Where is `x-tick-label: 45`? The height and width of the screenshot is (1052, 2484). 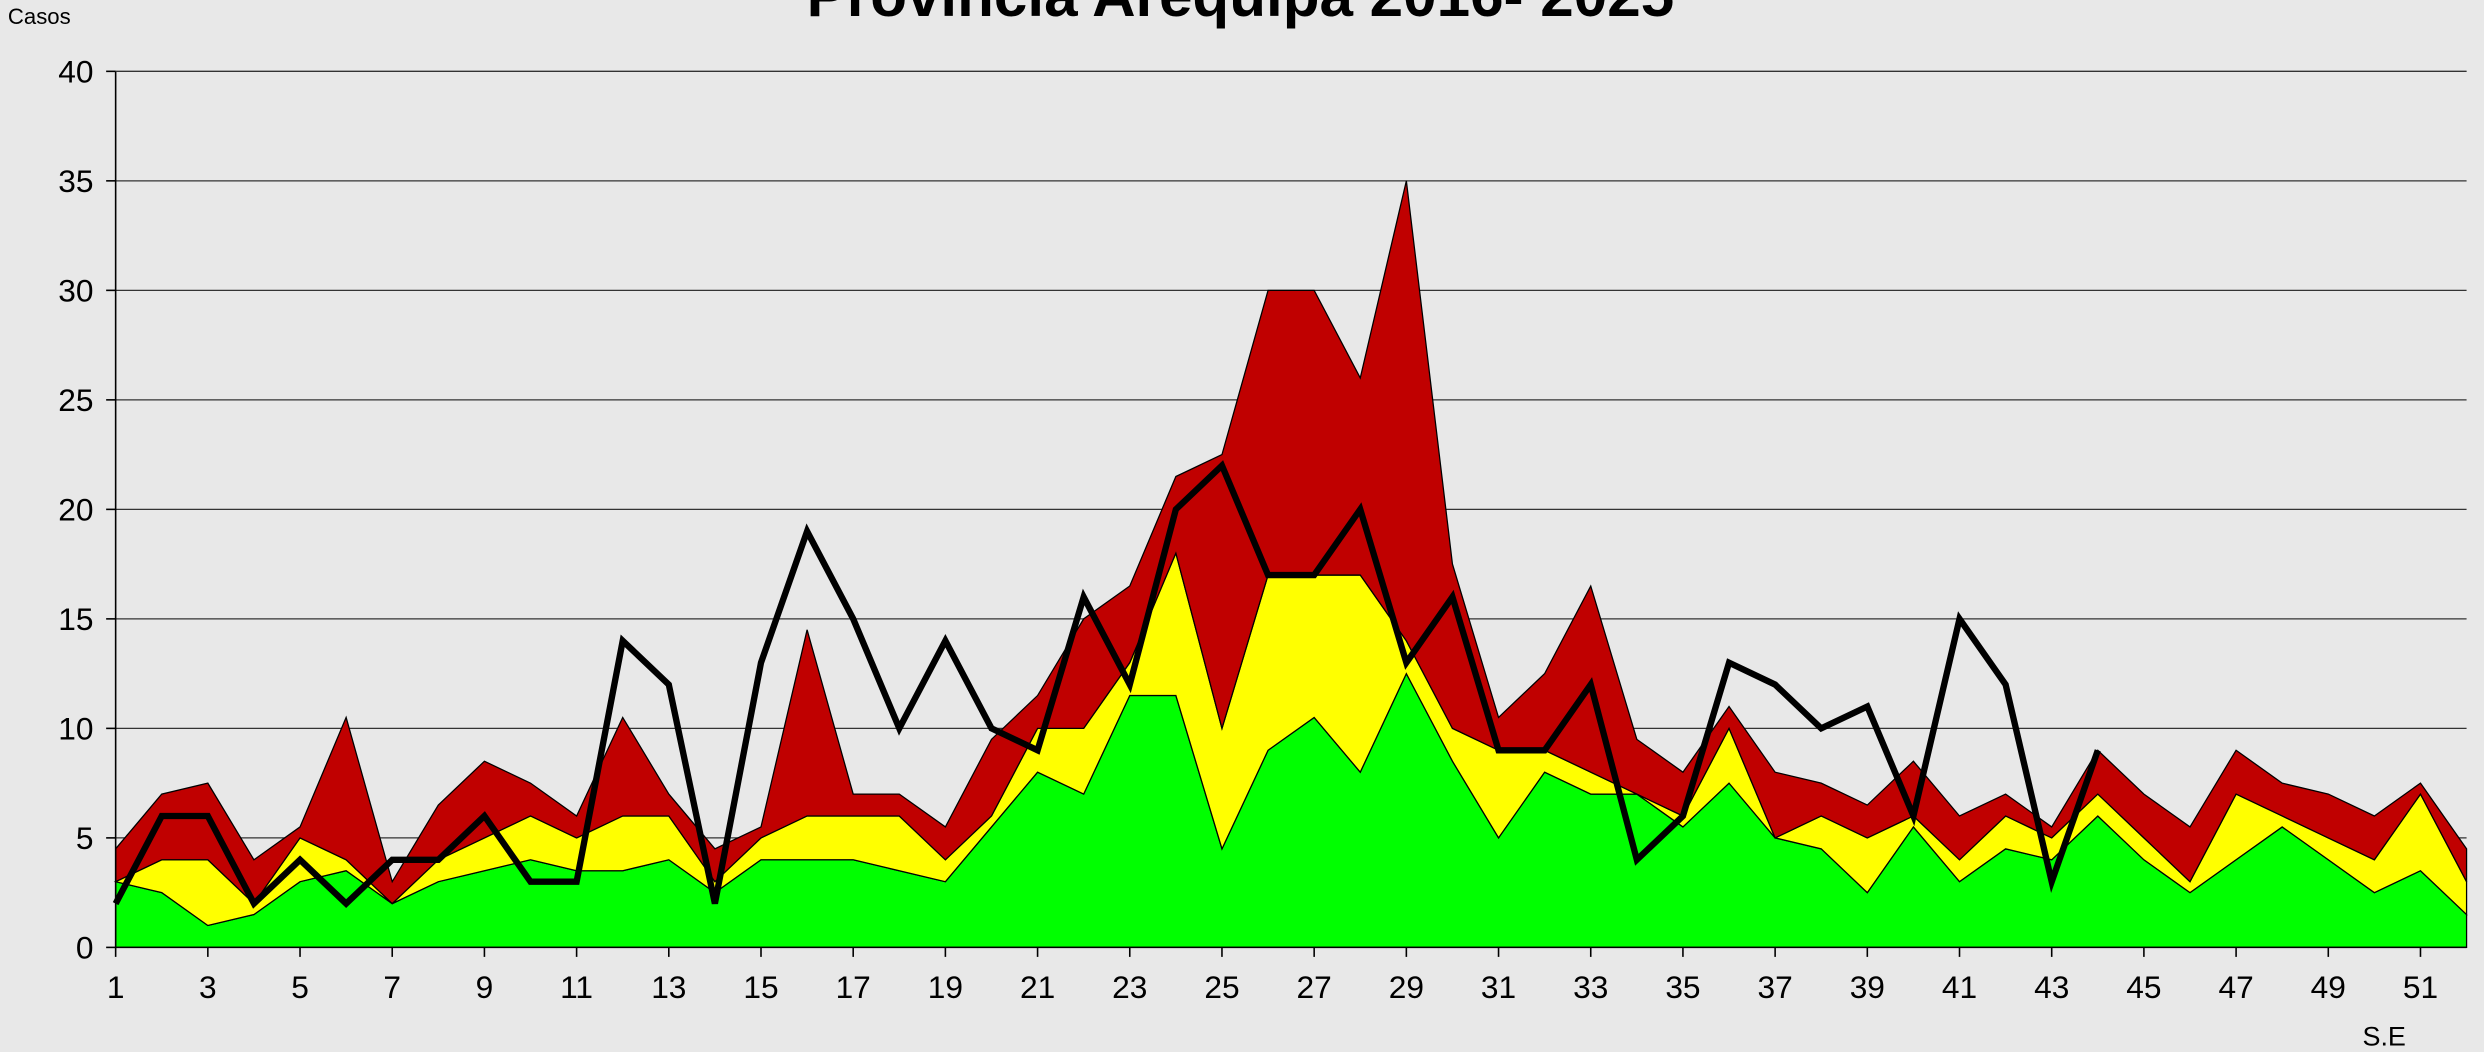
x-tick-label: 45 is located at coordinates (2143, 987).